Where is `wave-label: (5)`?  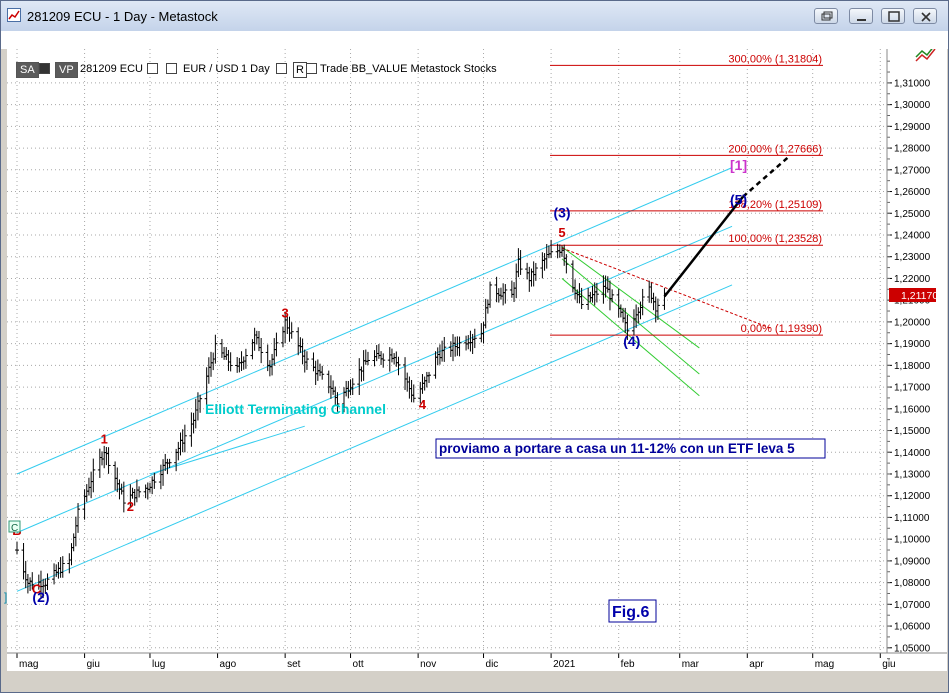
wave-label: (5) is located at coordinates (738, 200).